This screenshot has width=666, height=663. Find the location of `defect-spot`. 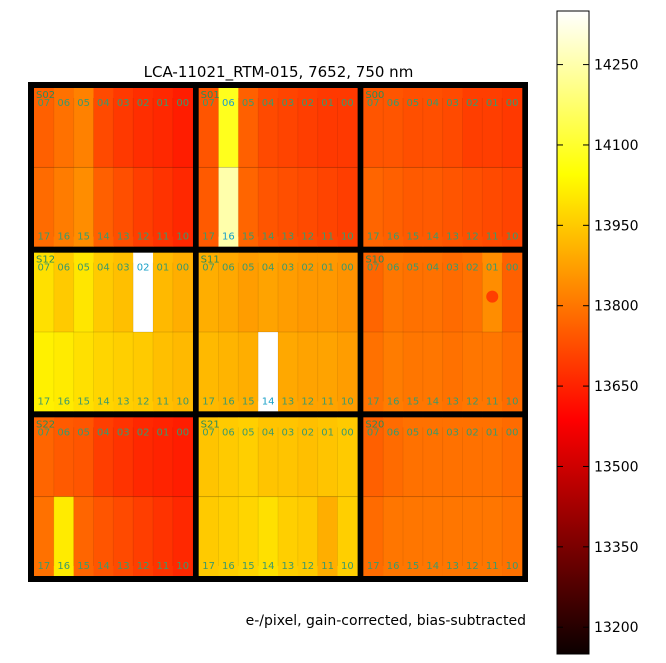

defect-spot is located at coordinates (492, 296).